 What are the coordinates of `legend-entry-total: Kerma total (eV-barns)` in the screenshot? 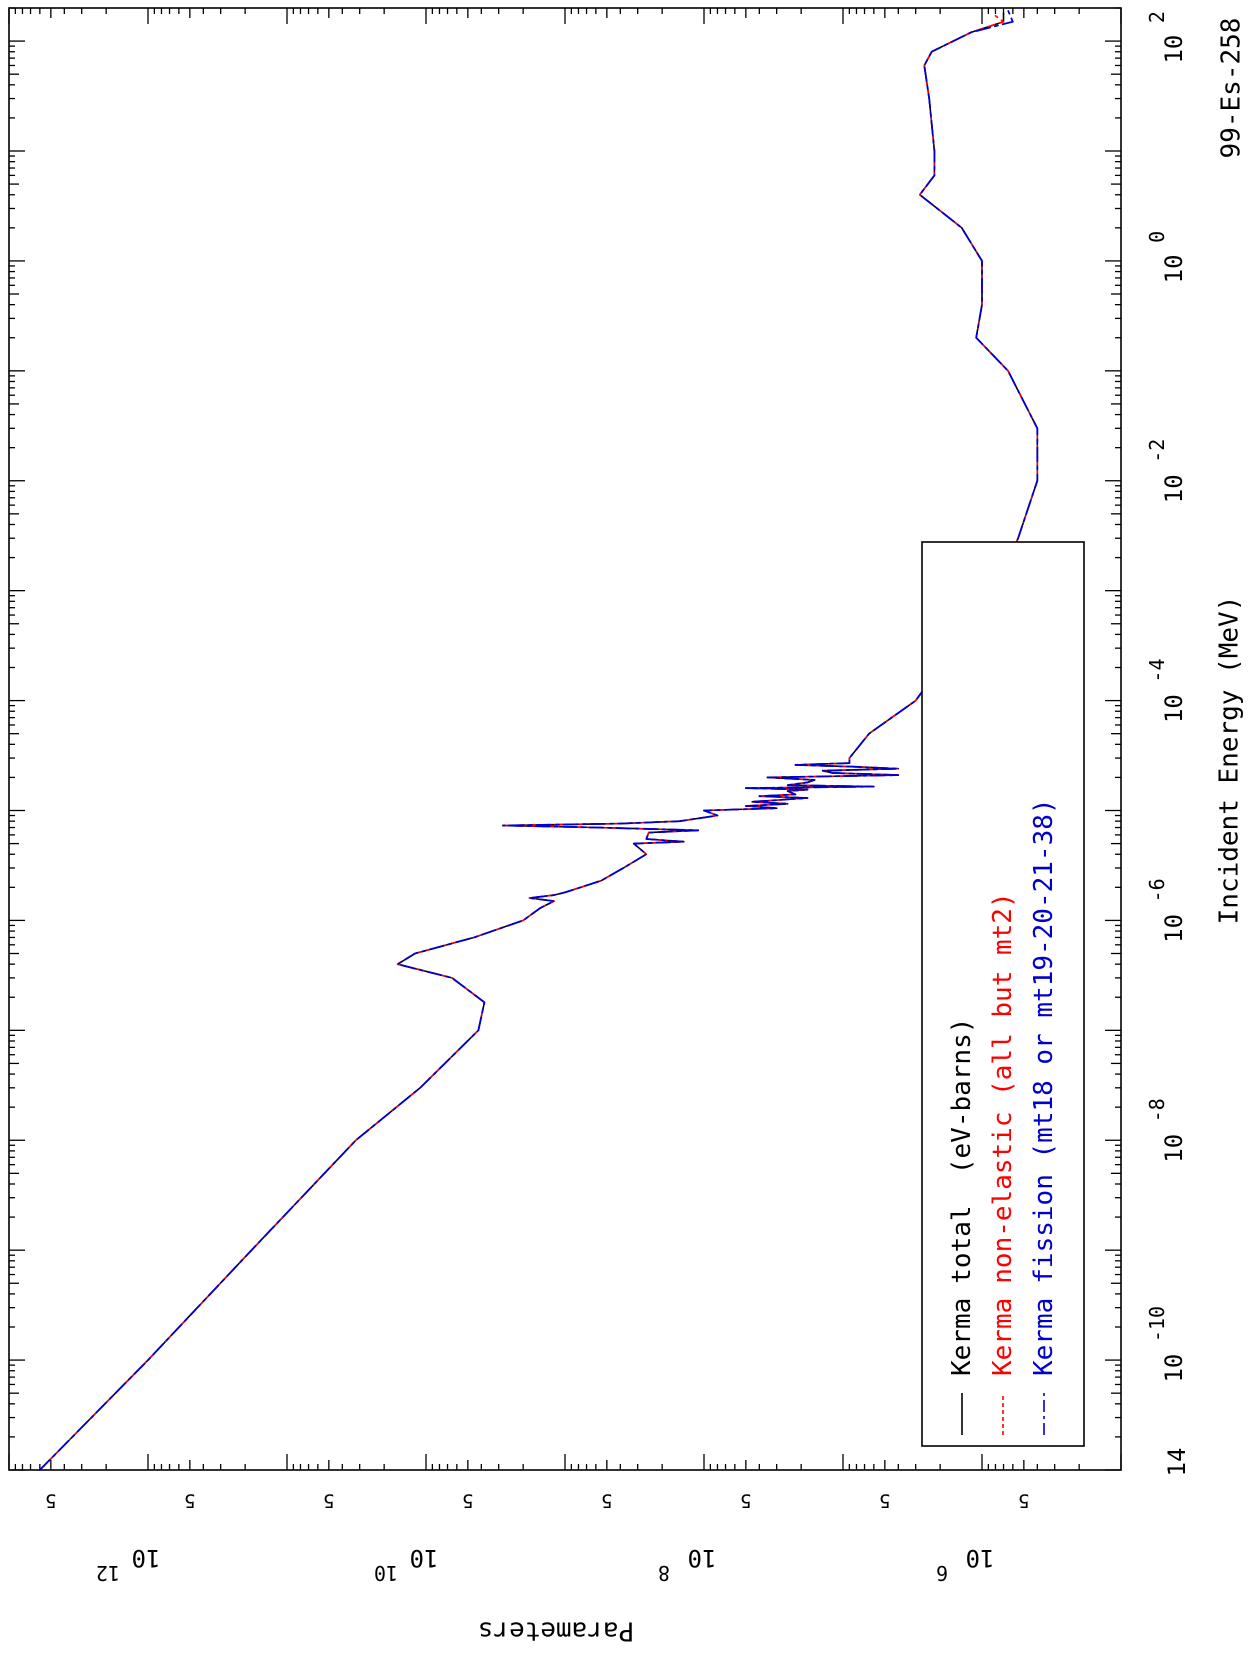 It's located at (962, 1197).